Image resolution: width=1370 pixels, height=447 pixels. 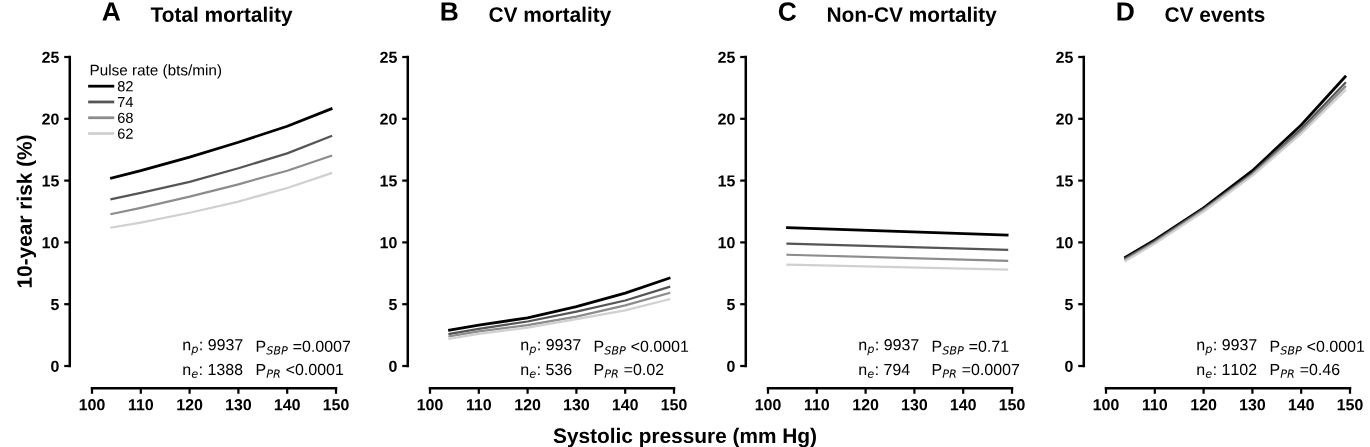 I want to click on annotation: P$_{PR}$ =0.46, so click(x=1305, y=370).